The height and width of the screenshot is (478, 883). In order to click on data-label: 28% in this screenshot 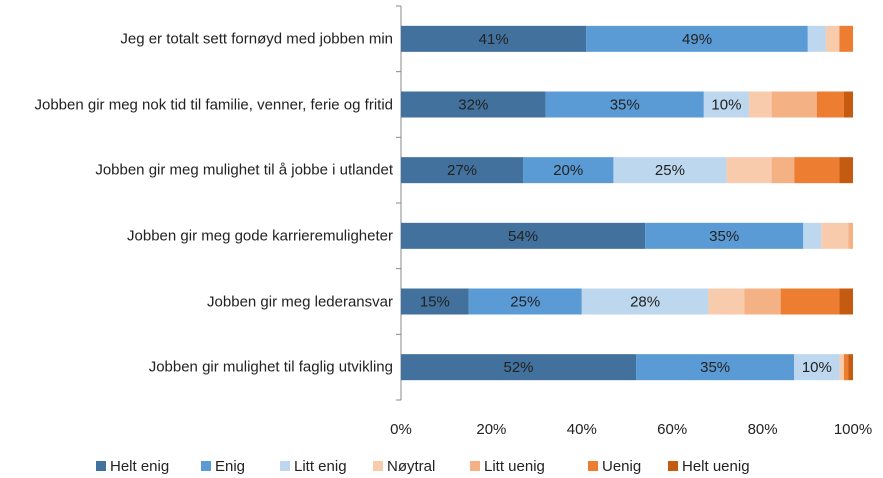, I will do `click(645, 301)`.